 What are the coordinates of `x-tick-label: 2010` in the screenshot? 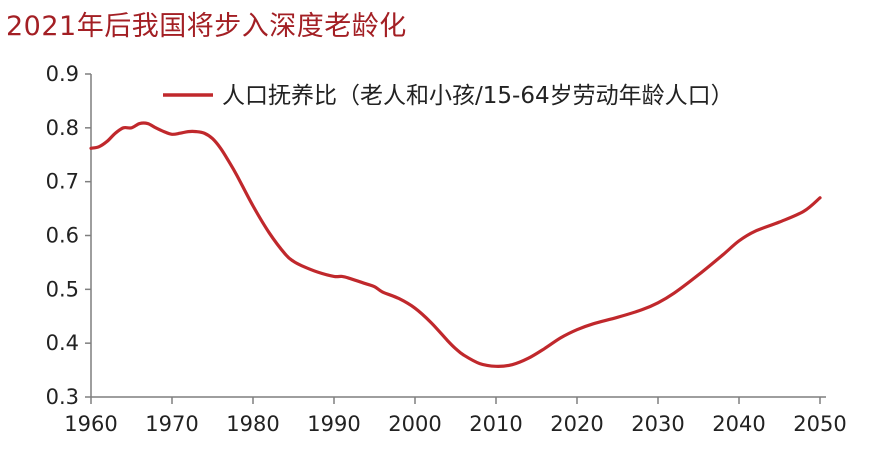 It's located at (495, 424).